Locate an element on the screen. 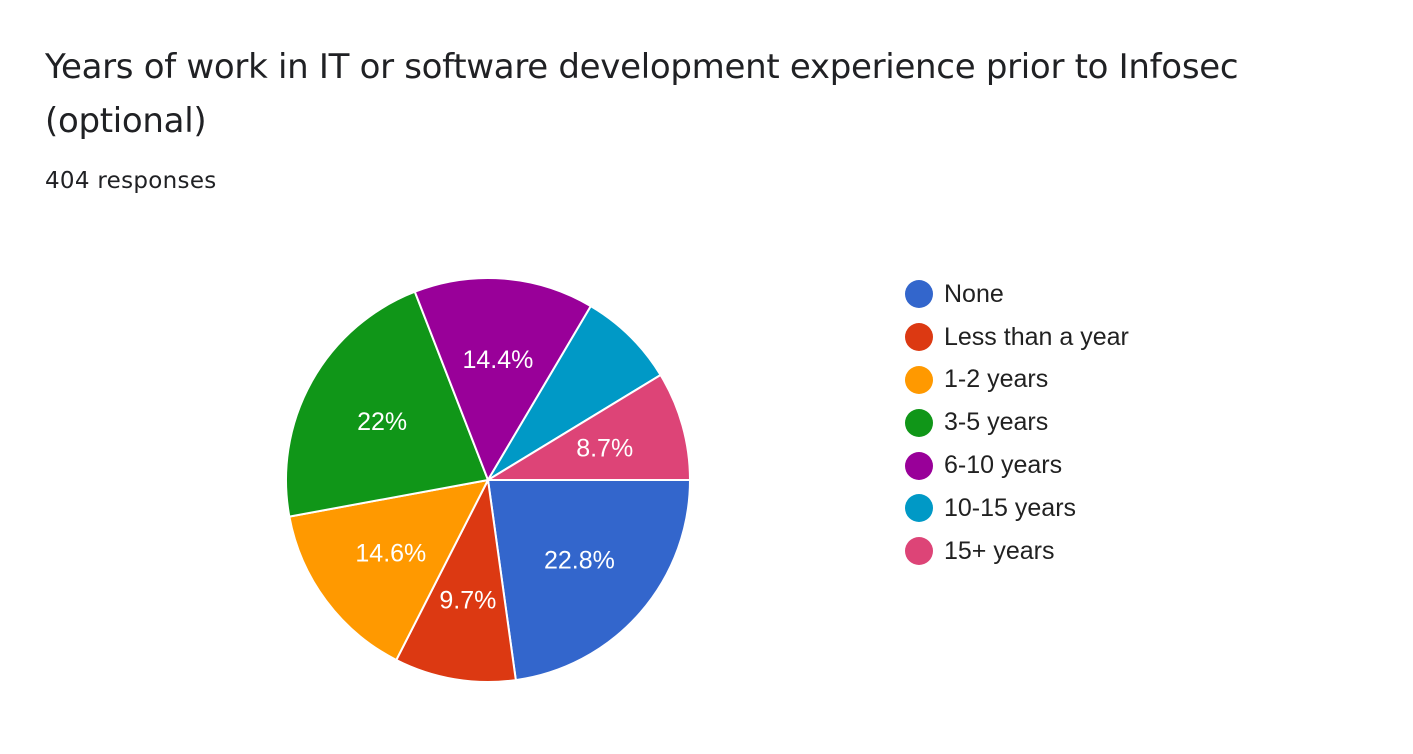 This screenshot has height=754, width=1413. legend-label: 1-2 years is located at coordinates (996, 379).